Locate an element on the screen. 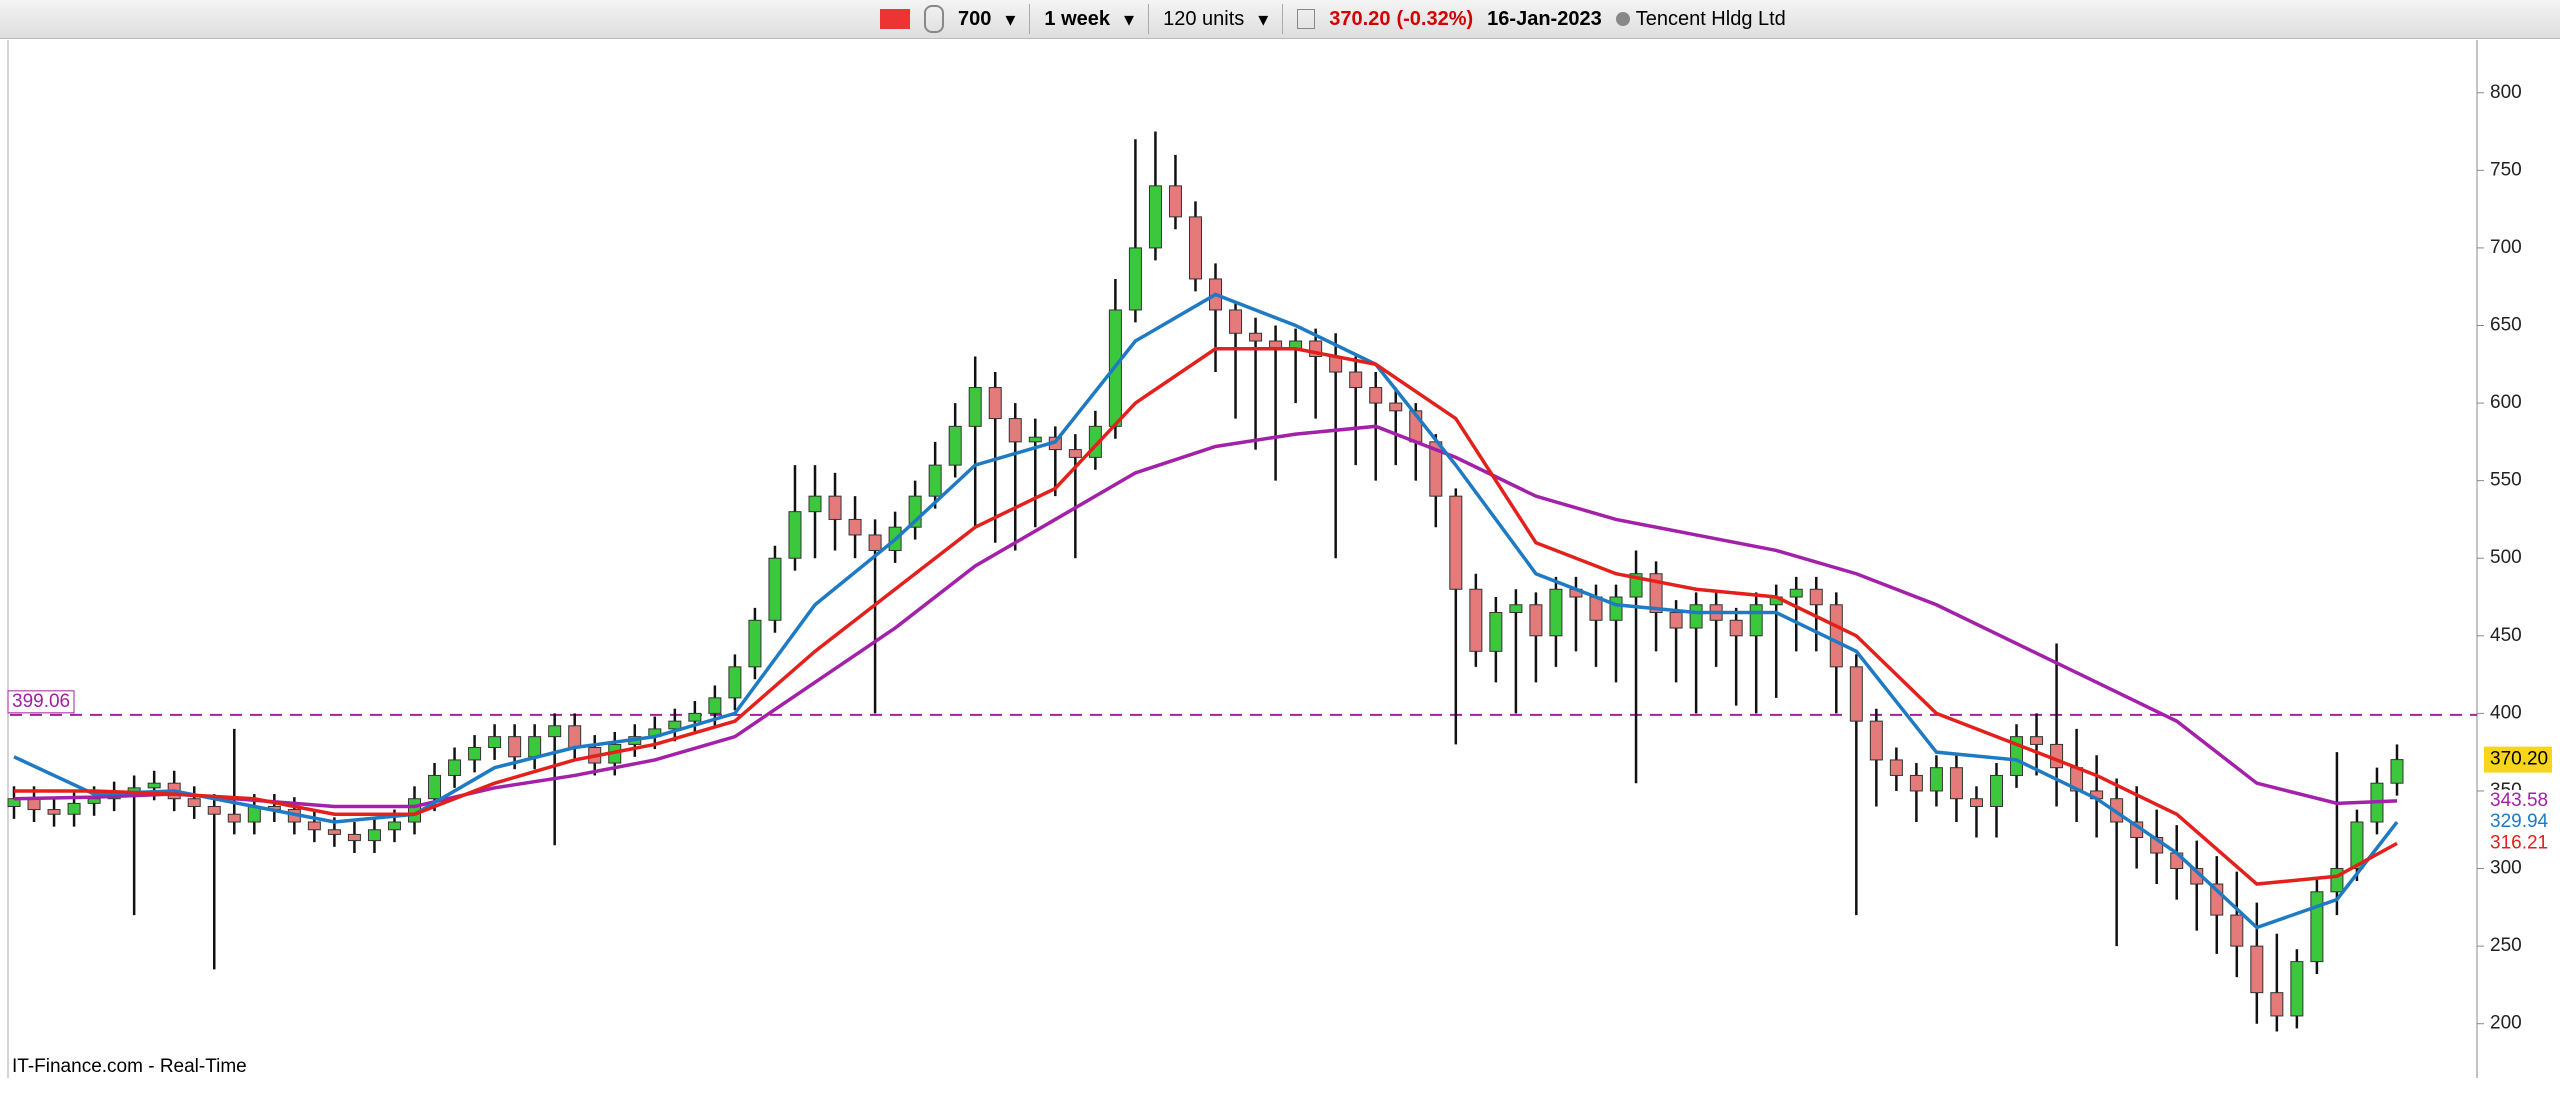 The image size is (2560, 1093). info-icon is located at coordinates (1306, 19).